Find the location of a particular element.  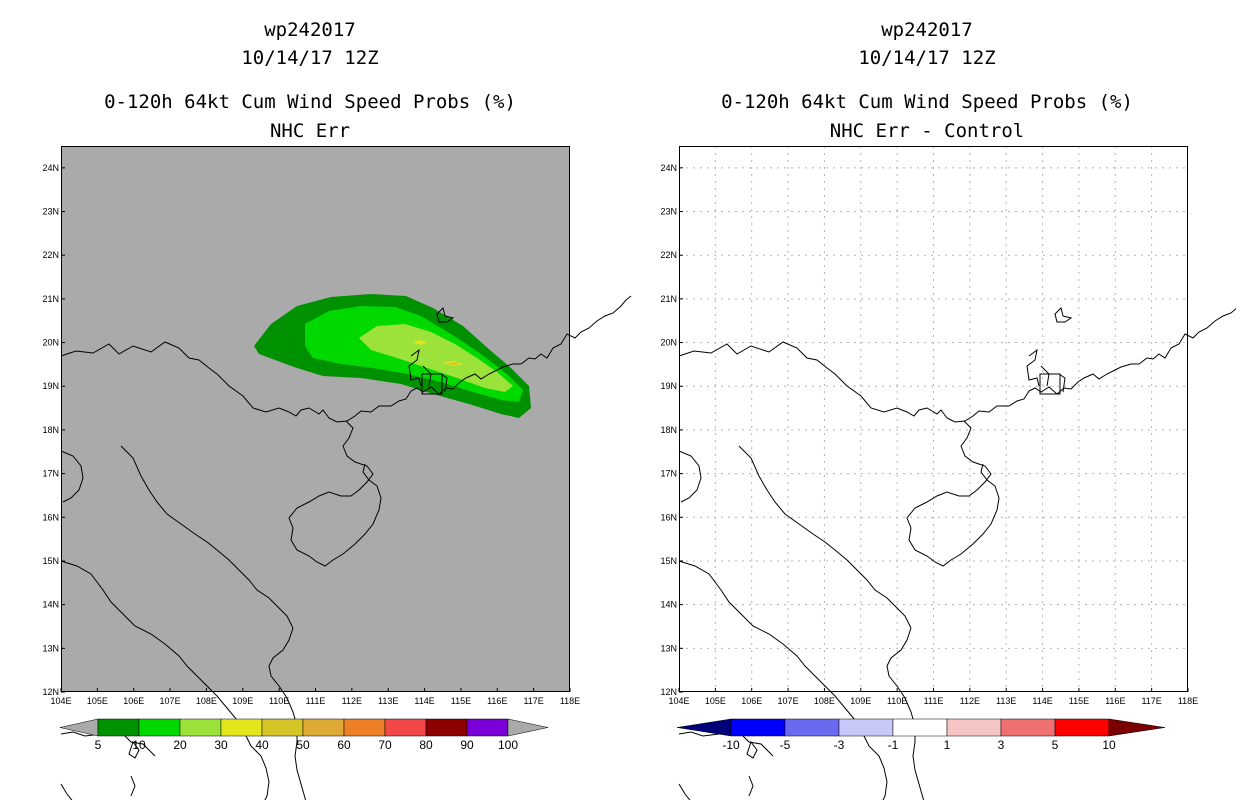

right-legend-colorbar: -10 -5 -3 -1 1 3 5 10 is located at coordinates (921, 735).